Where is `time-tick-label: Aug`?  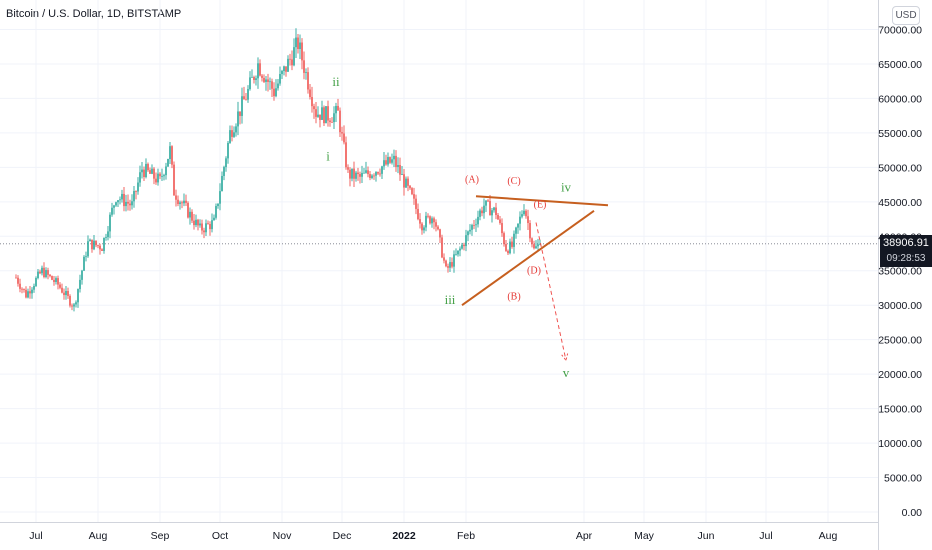
time-tick-label: Aug is located at coordinates (828, 536).